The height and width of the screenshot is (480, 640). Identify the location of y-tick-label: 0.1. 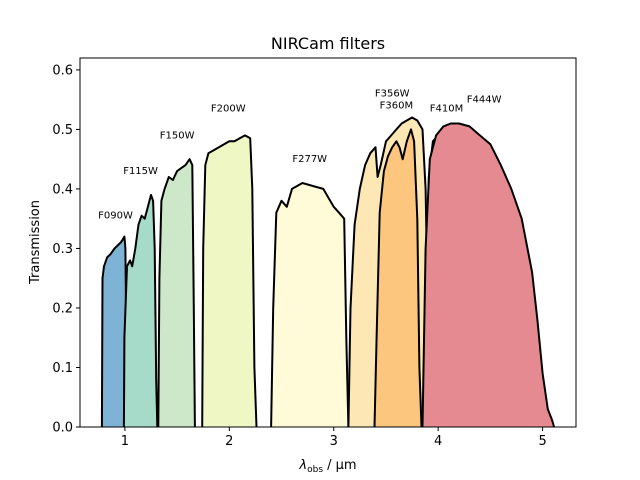
(62, 368).